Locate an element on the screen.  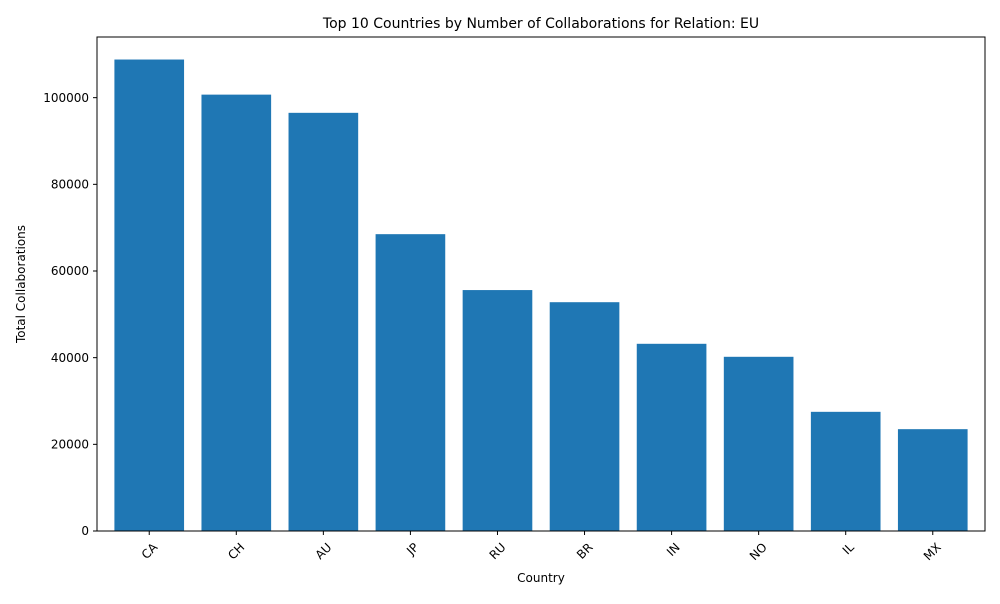
x-axis-title: Country is located at coordinates (541, 578).